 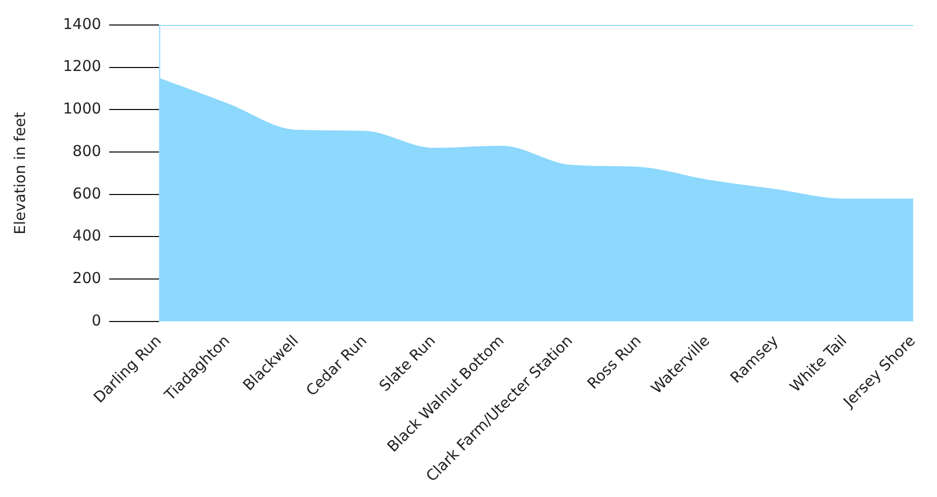 What do you see at coordinates (19, 173) in the screenshot?
I see `y-axis-title: Elevation in feet` at bounding box center [19, 173].